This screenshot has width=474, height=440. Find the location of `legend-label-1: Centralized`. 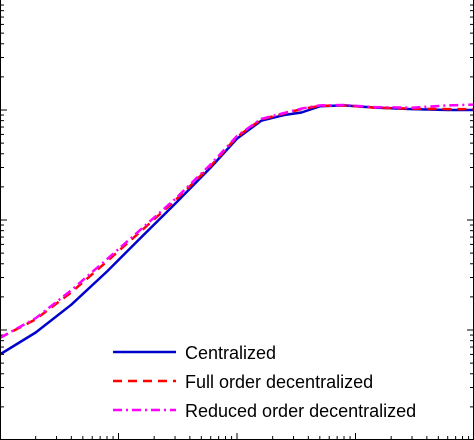

legend-label-1: Centralized is located at coordinates (230, 353).